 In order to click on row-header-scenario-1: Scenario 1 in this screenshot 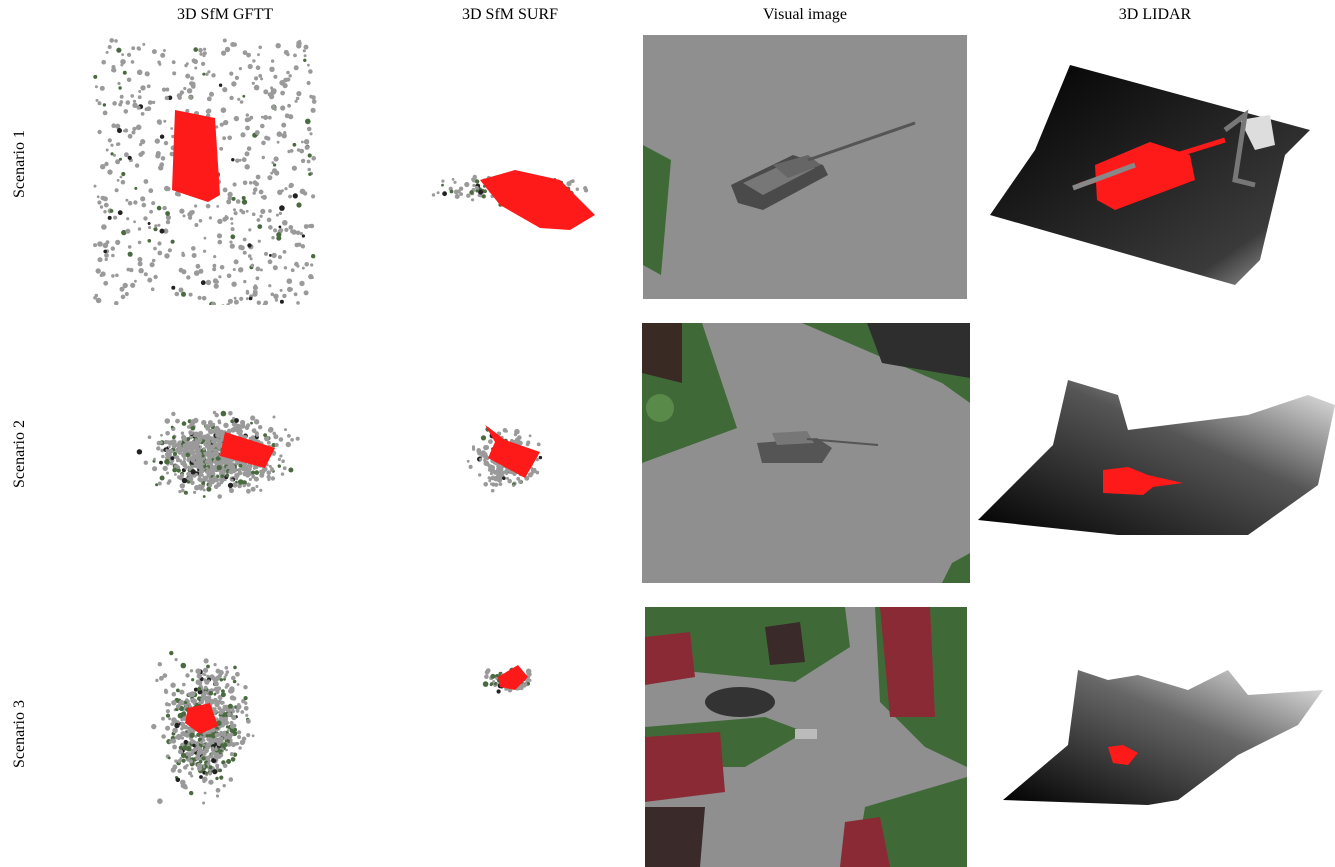, I will do `click(19, 164)`.